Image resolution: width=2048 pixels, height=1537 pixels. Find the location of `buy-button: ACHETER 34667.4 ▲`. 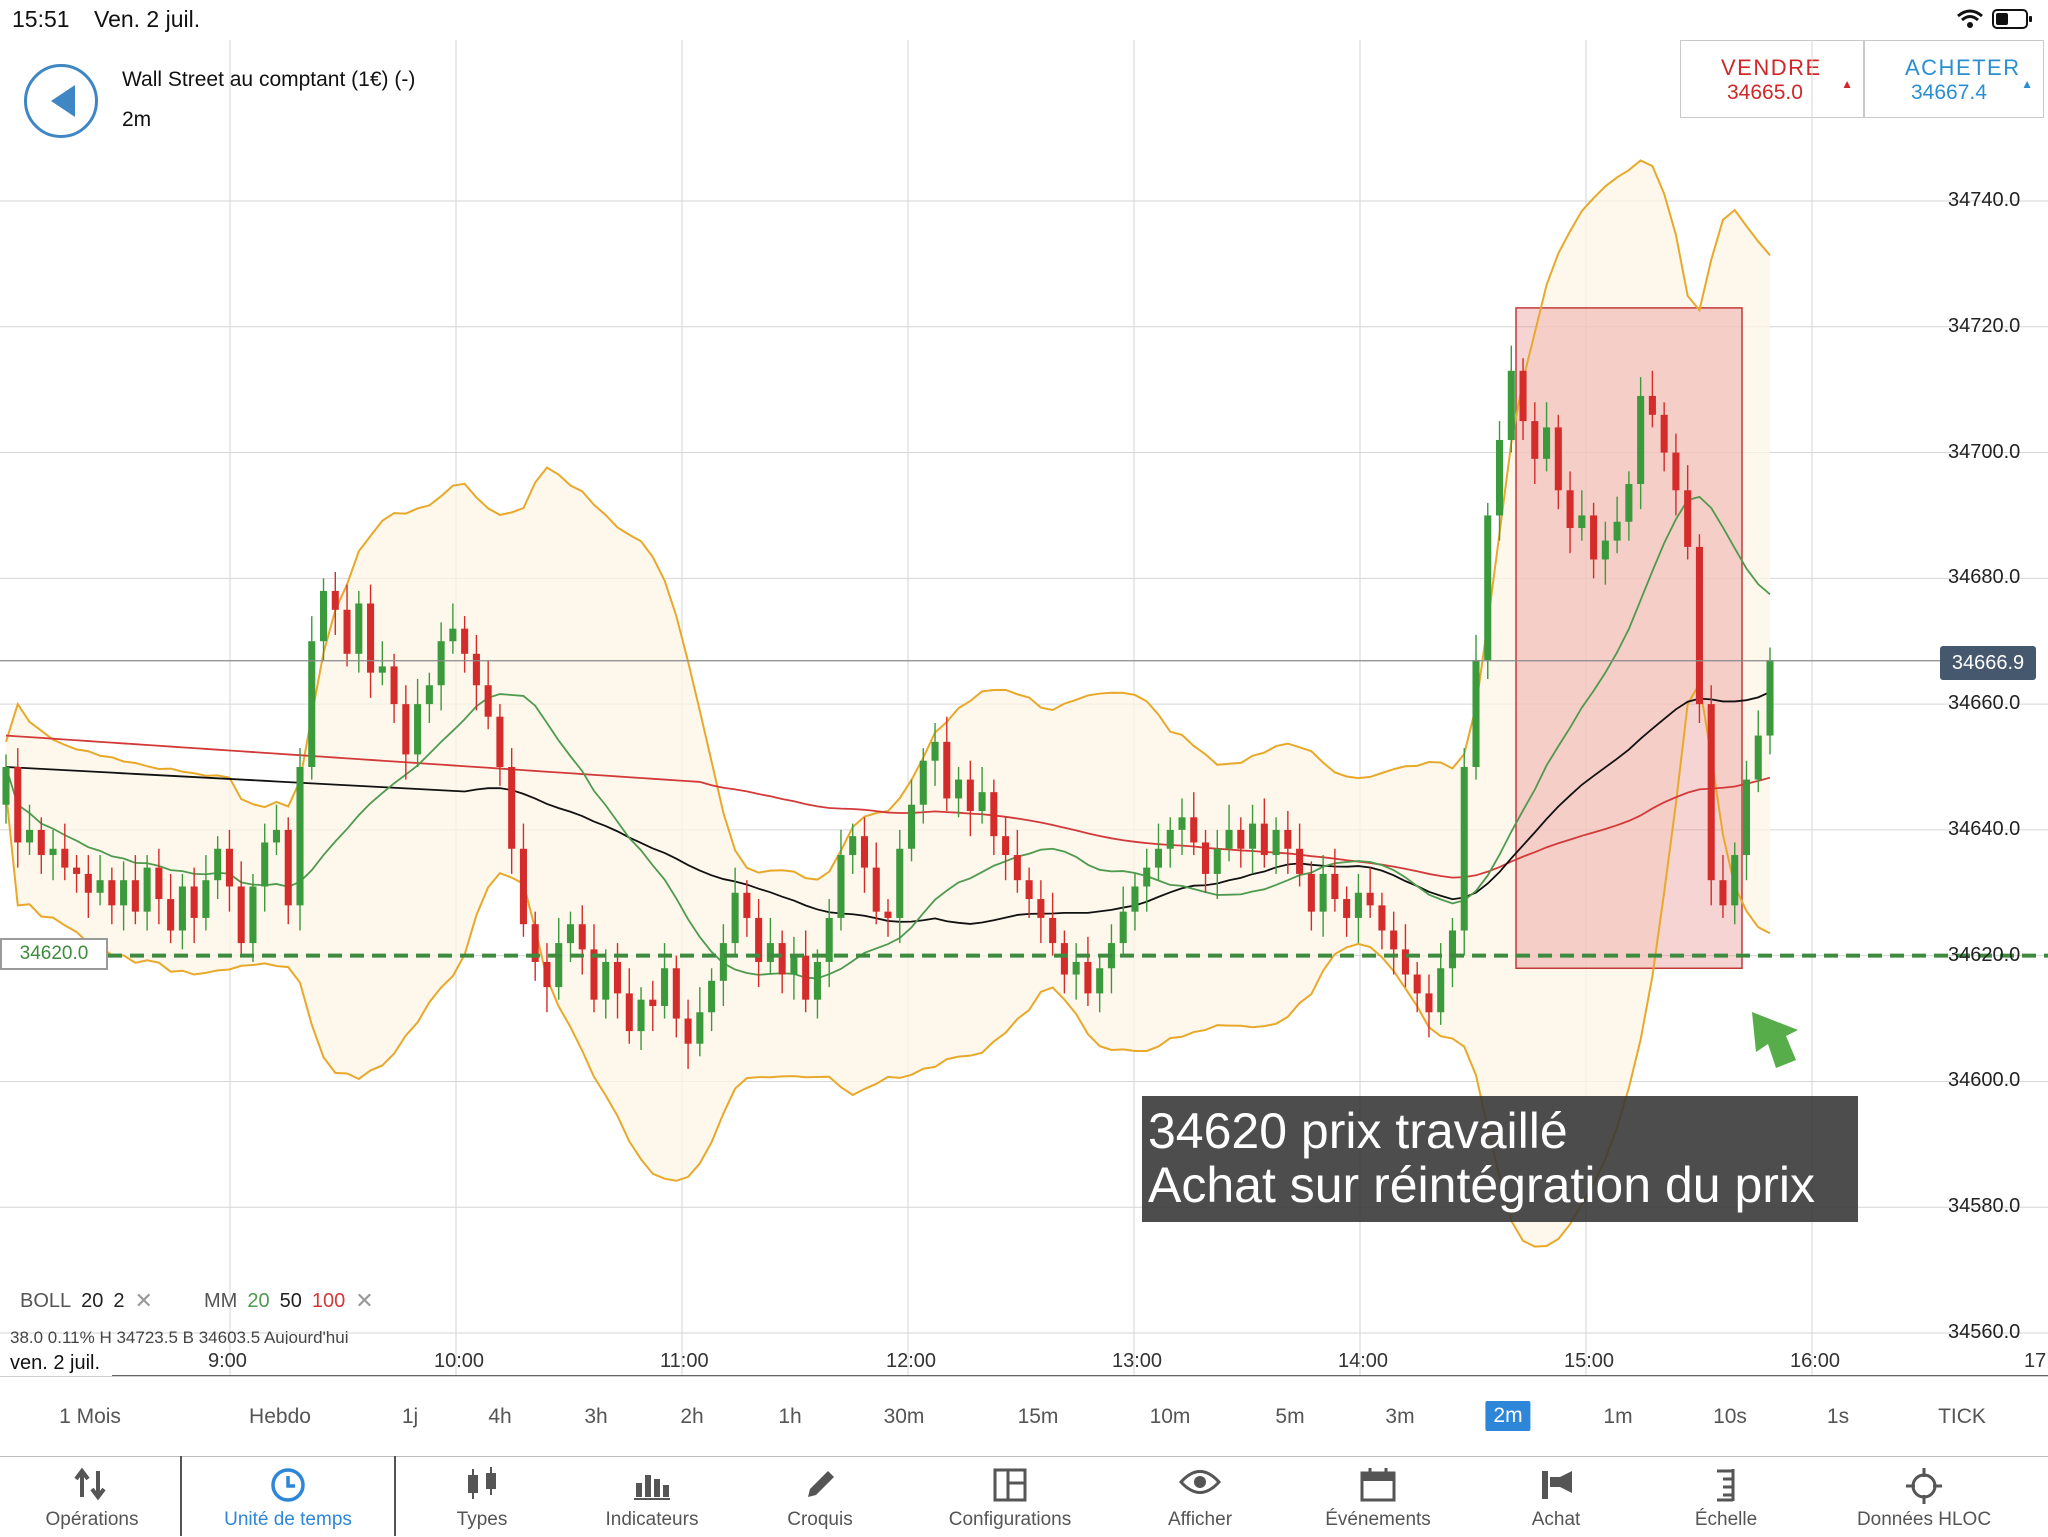

buy-button: ACHETER 34667.4 ▲ is located at coordinates (1954, 79).